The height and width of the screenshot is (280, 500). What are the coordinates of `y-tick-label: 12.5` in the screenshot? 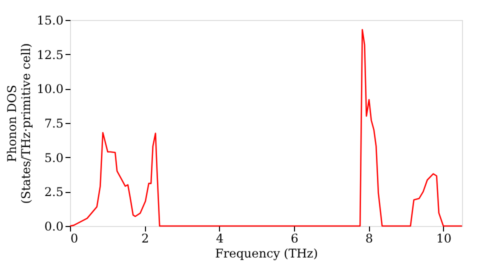 It's located at (50, 55).